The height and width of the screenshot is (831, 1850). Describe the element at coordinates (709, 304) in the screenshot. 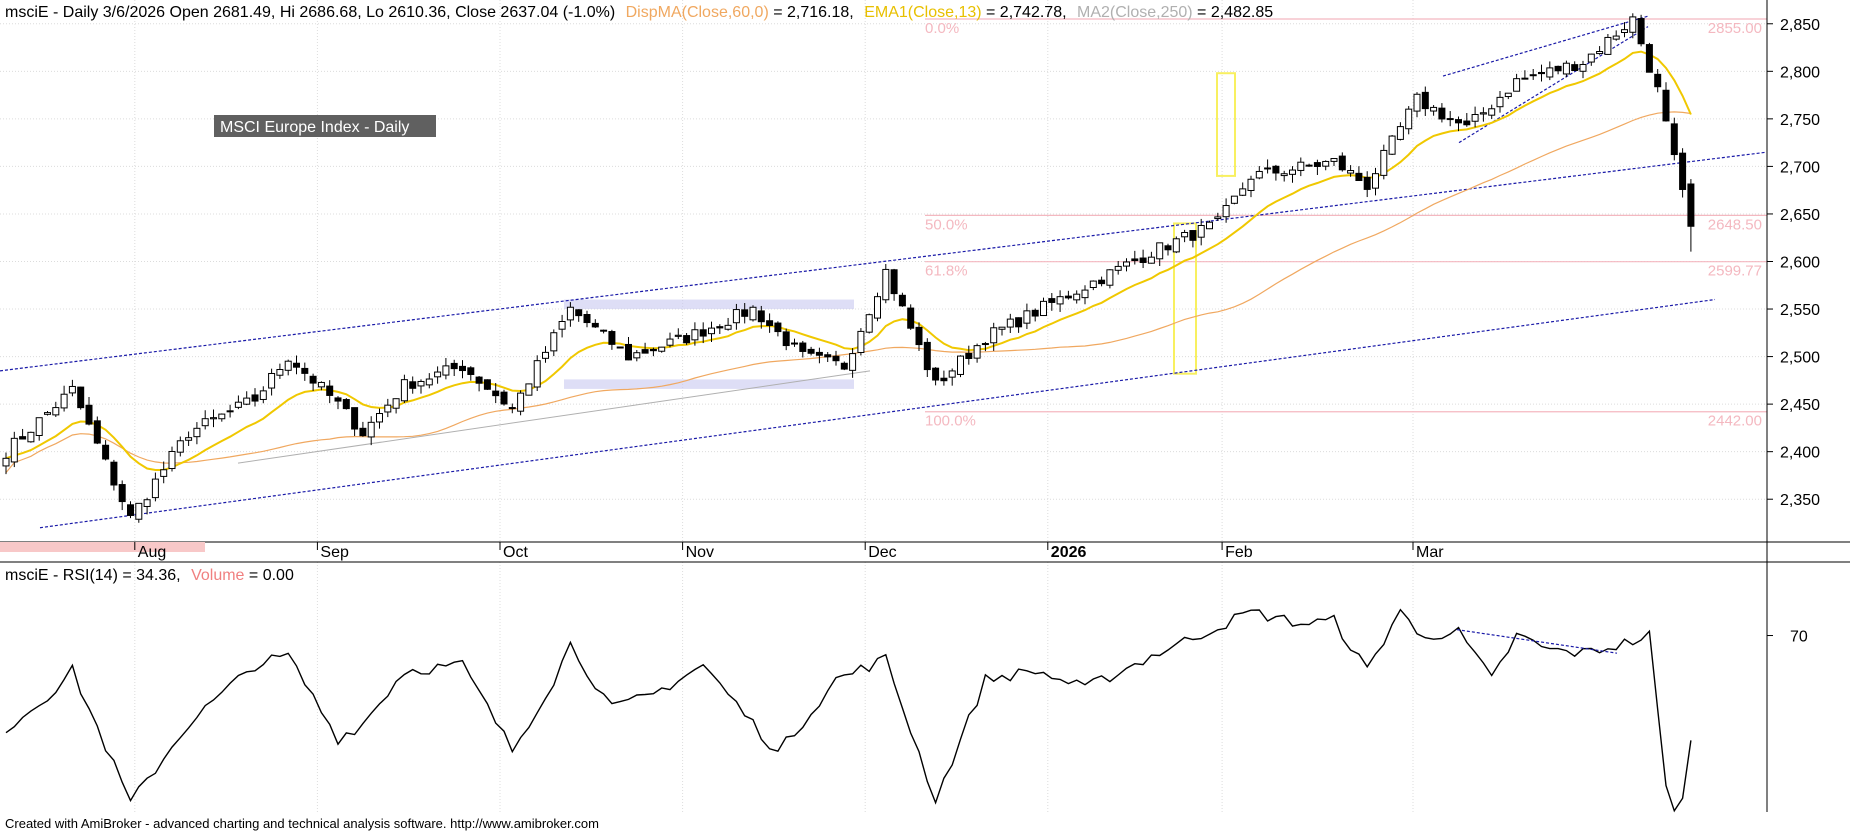

I see `resistance-zone` at that location.